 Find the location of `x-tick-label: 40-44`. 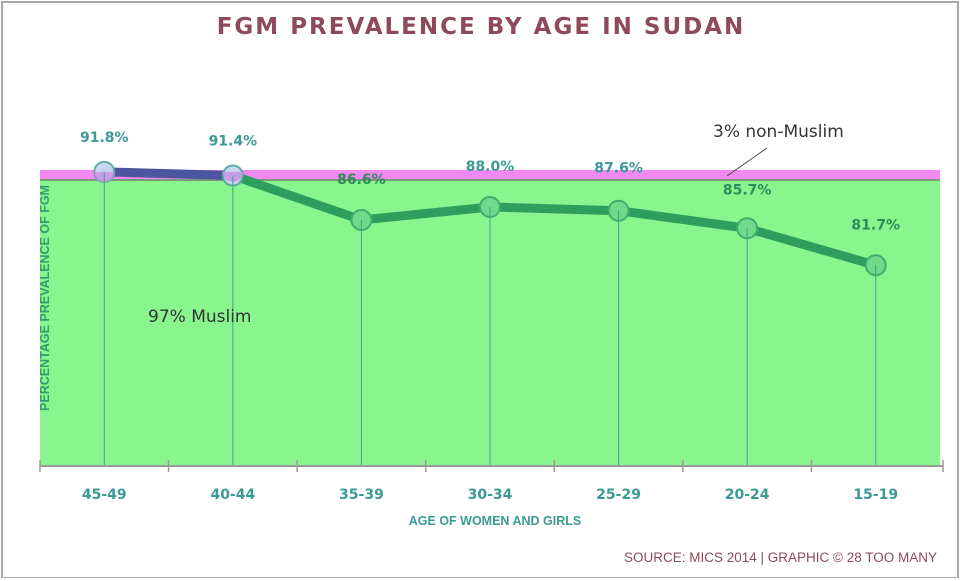

x-tick-label: 40-44 is located at coordinates (232, 495).